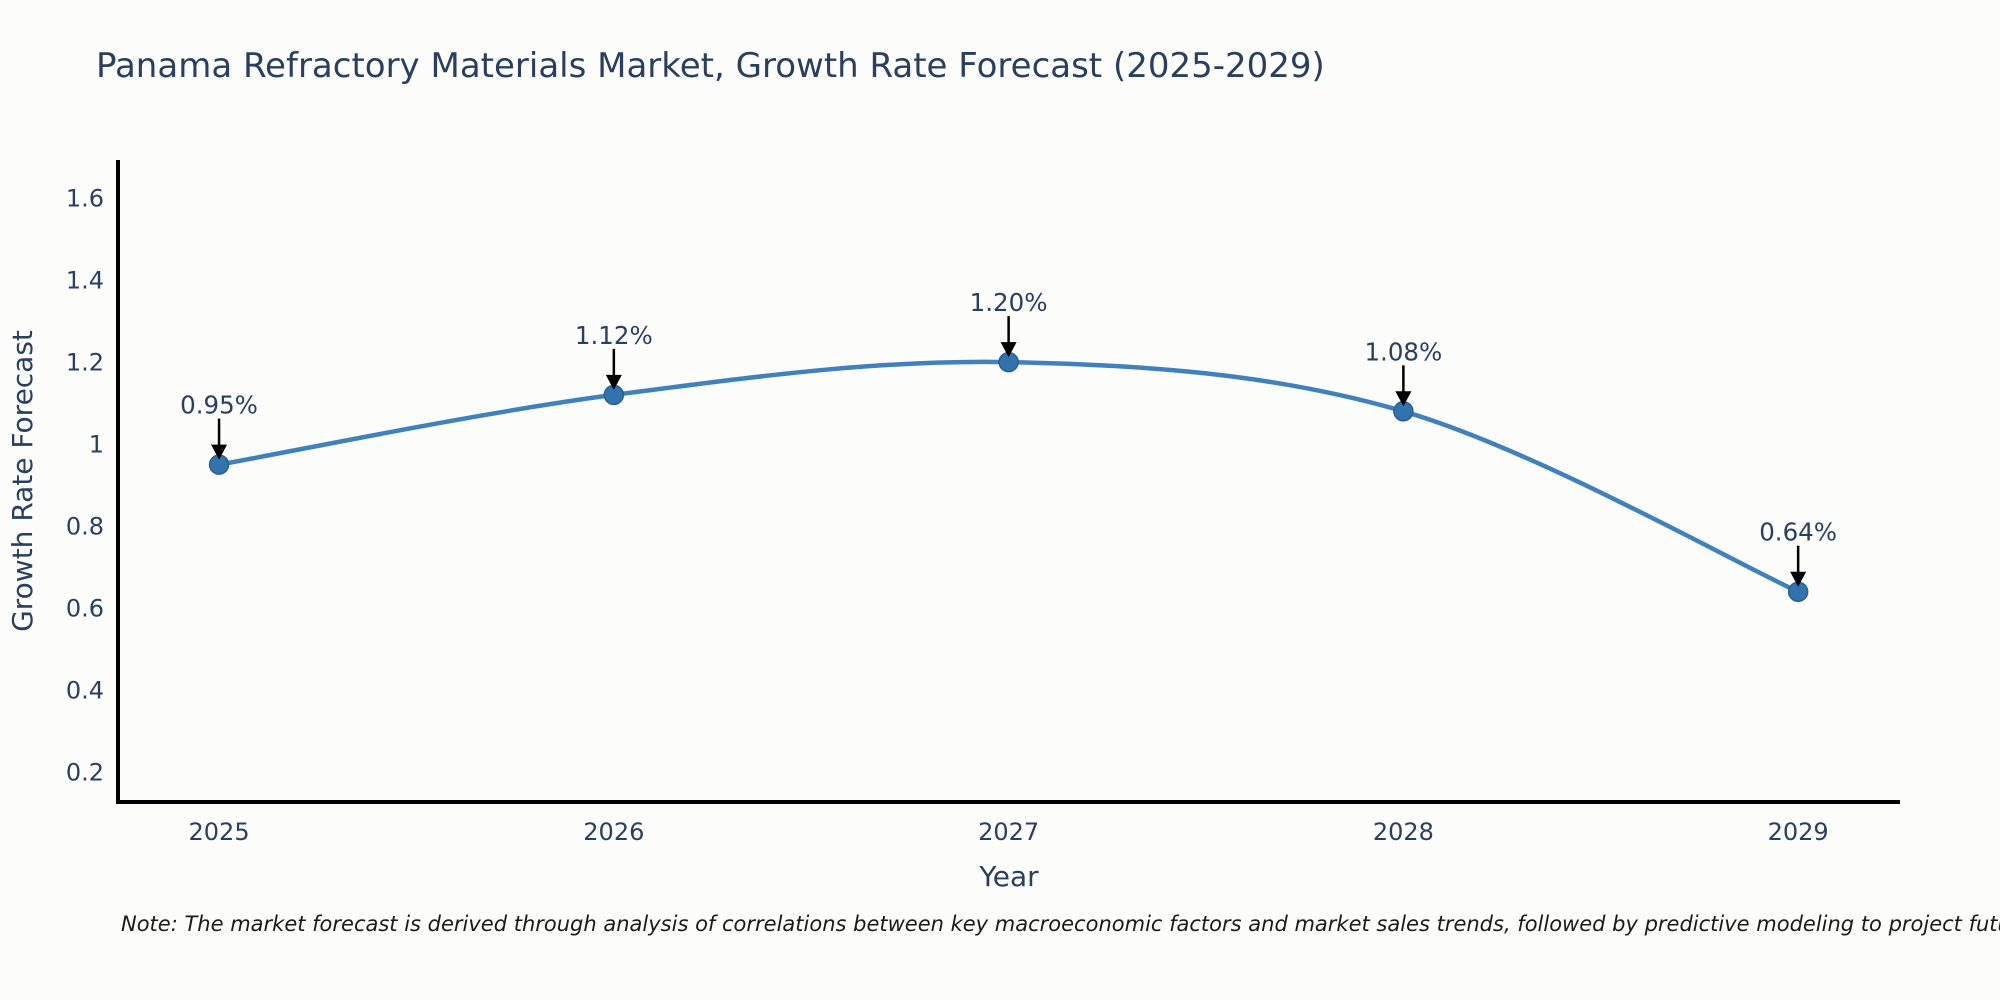 This screenshot has width=2000, height=1000. What do you see at coordinates (1403, 351) in the screenshot?
I see `data-point-label: 1.08%` at bounding box center [1403, 351].